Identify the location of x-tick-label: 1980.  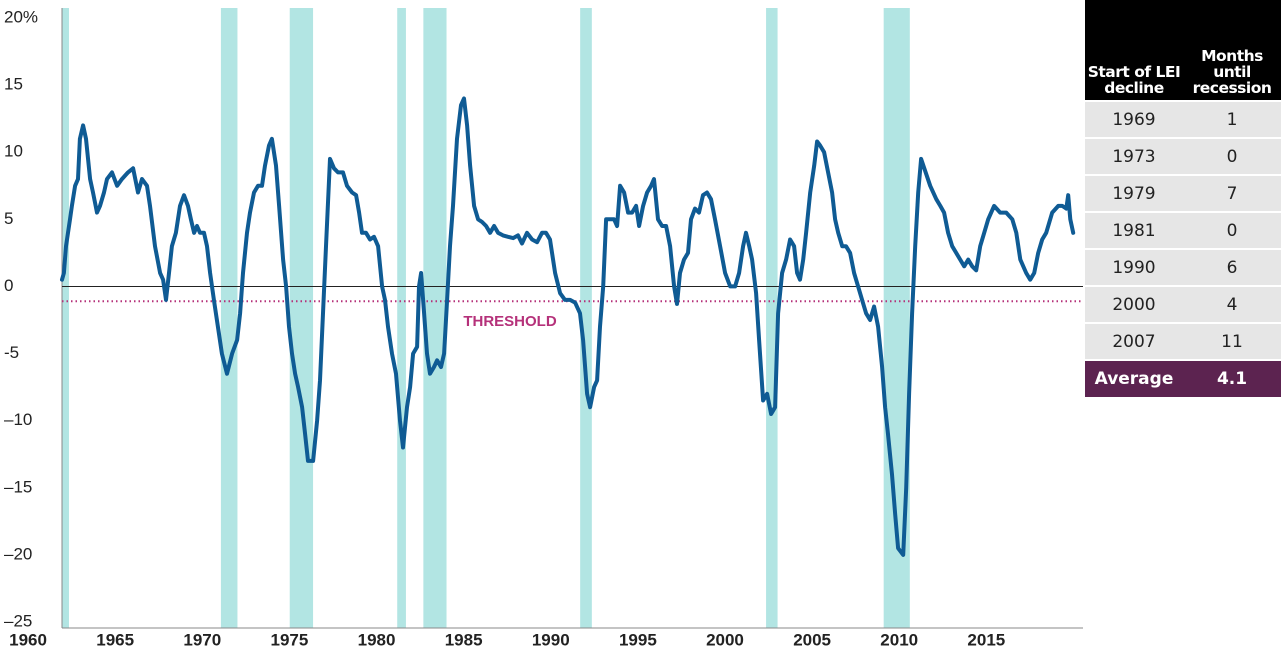
(377, 639).